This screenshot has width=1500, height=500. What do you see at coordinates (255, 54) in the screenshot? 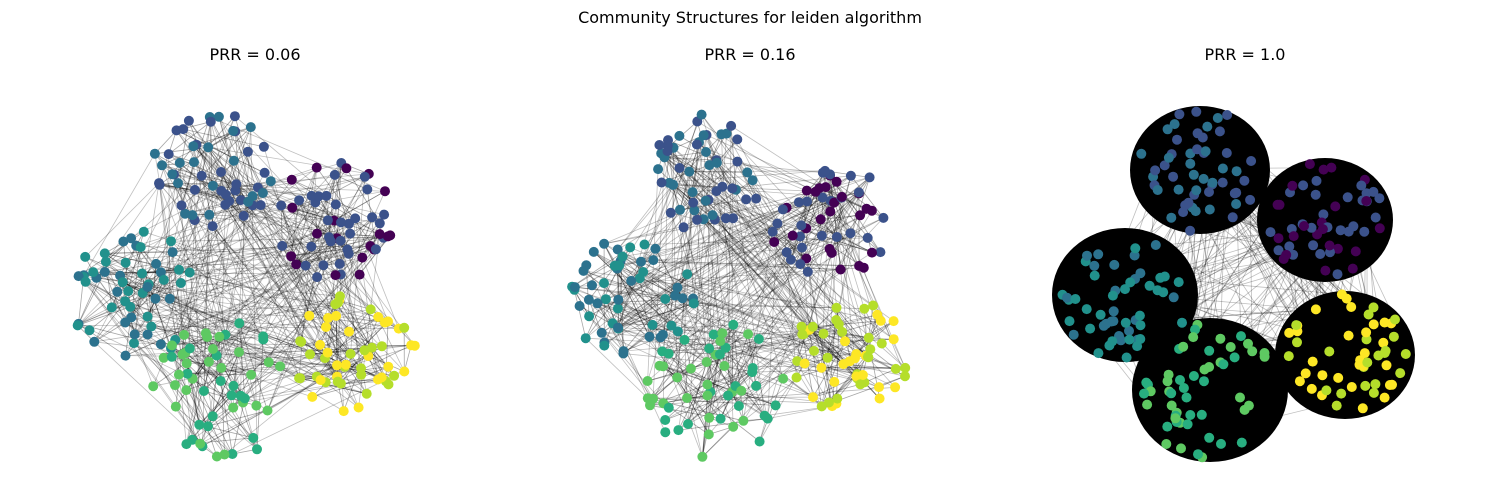
I see `panel-title-1: PRR = 0.06` at bounding box center [255, 54].